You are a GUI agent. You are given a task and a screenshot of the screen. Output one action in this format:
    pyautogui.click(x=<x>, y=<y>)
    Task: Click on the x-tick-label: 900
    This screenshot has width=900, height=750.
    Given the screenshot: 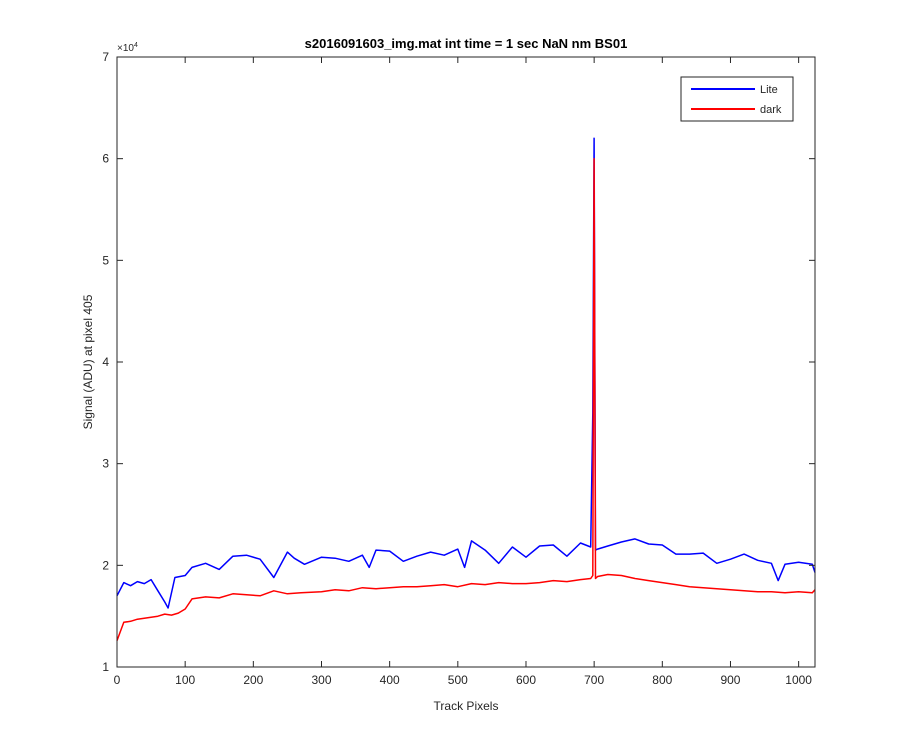 What is the action you would take?
    pyautogui.click(x=730, y=680)
    